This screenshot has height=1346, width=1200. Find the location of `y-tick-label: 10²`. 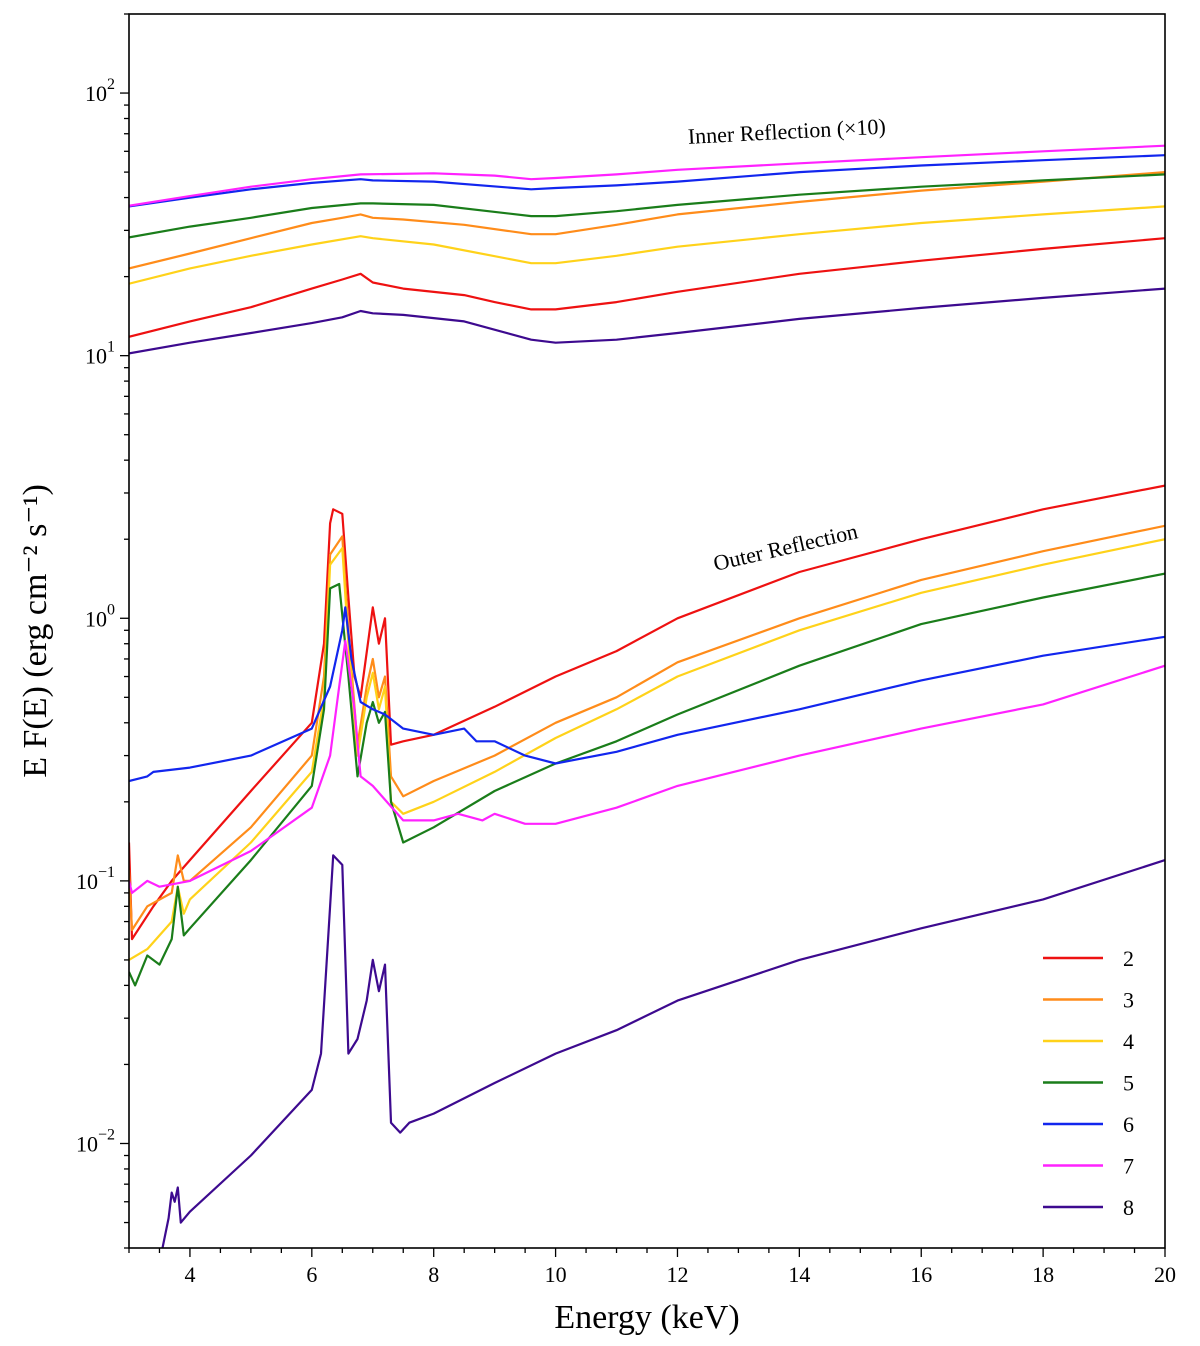

y-tick-label: 10² is located at coordinates (100, 91).